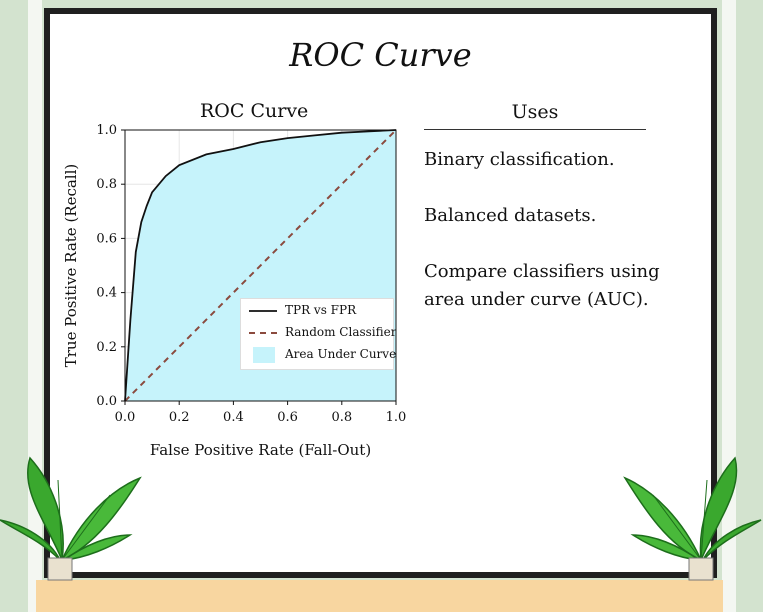  I want to click on right-strip, so click(729, 306).